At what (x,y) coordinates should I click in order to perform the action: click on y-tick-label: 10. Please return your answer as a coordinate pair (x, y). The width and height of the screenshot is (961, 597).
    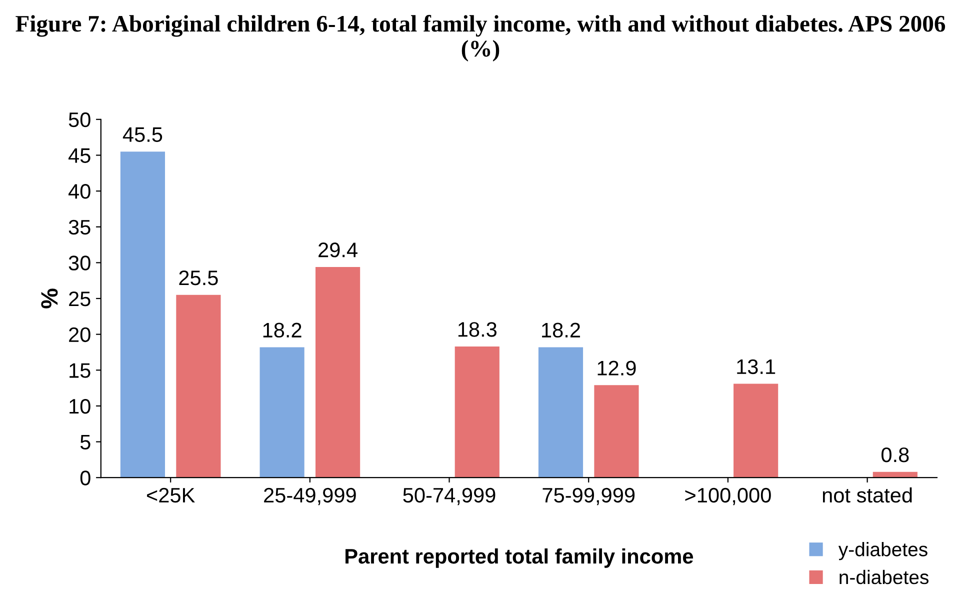
    Looking at the image, I should click on (80, 406).